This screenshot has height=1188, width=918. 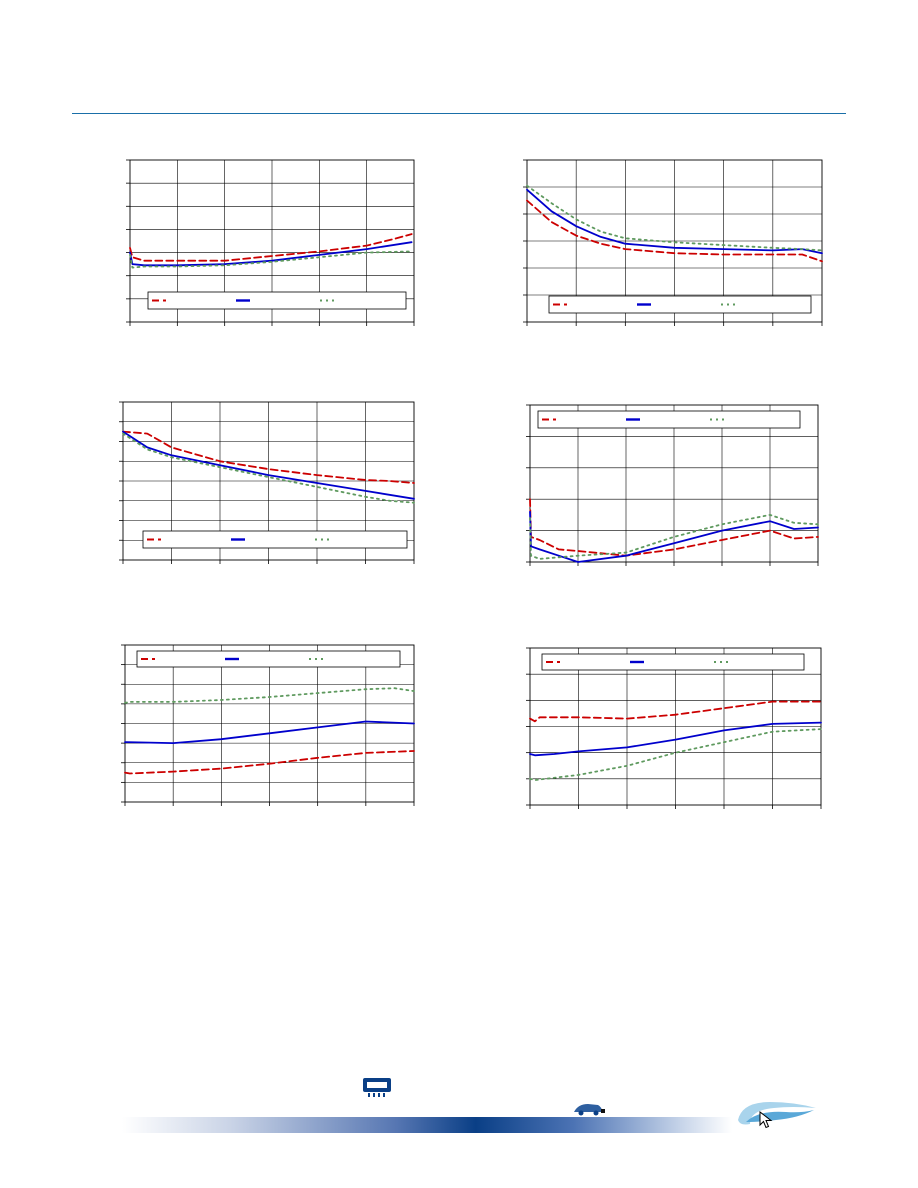 I want to click on header-divider, so click(x=459, y=113).